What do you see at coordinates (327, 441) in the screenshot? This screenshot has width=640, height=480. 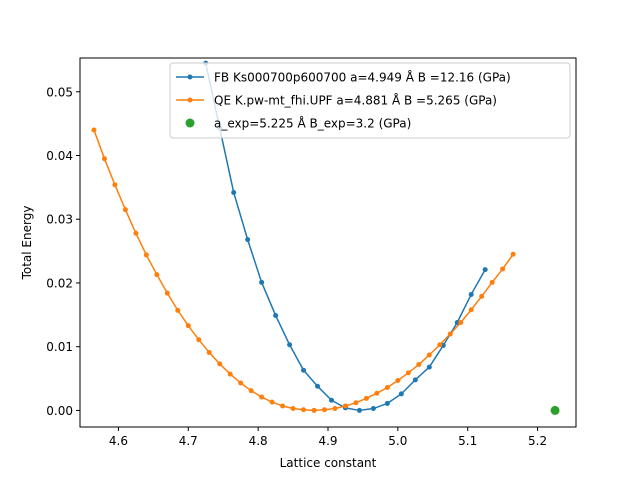 I see `x-tick-label: 4.9` at bounding box center [327, 441].